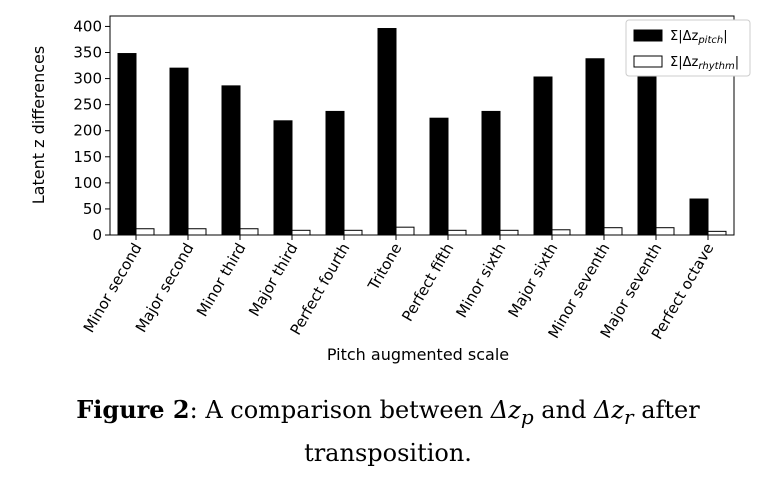 This screenshot has width=776, height=486. I want to click on caption-math-1: Δz, so click(505, 410).